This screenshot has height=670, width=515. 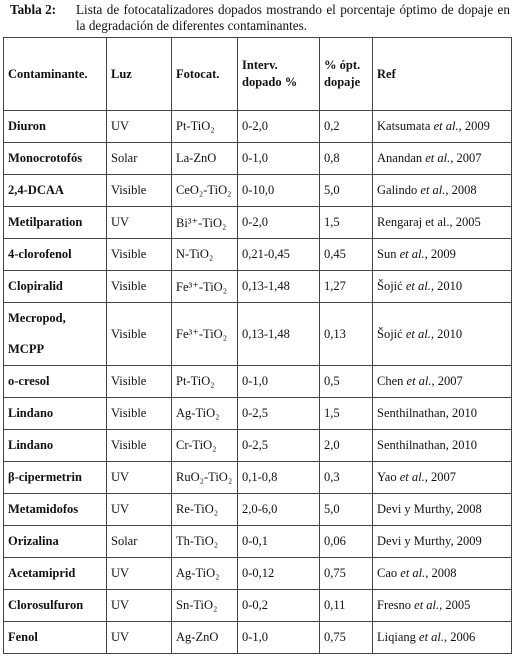 I want to click on fotocat-cell: Ag-TiO₂, so click(x=204, y=413).